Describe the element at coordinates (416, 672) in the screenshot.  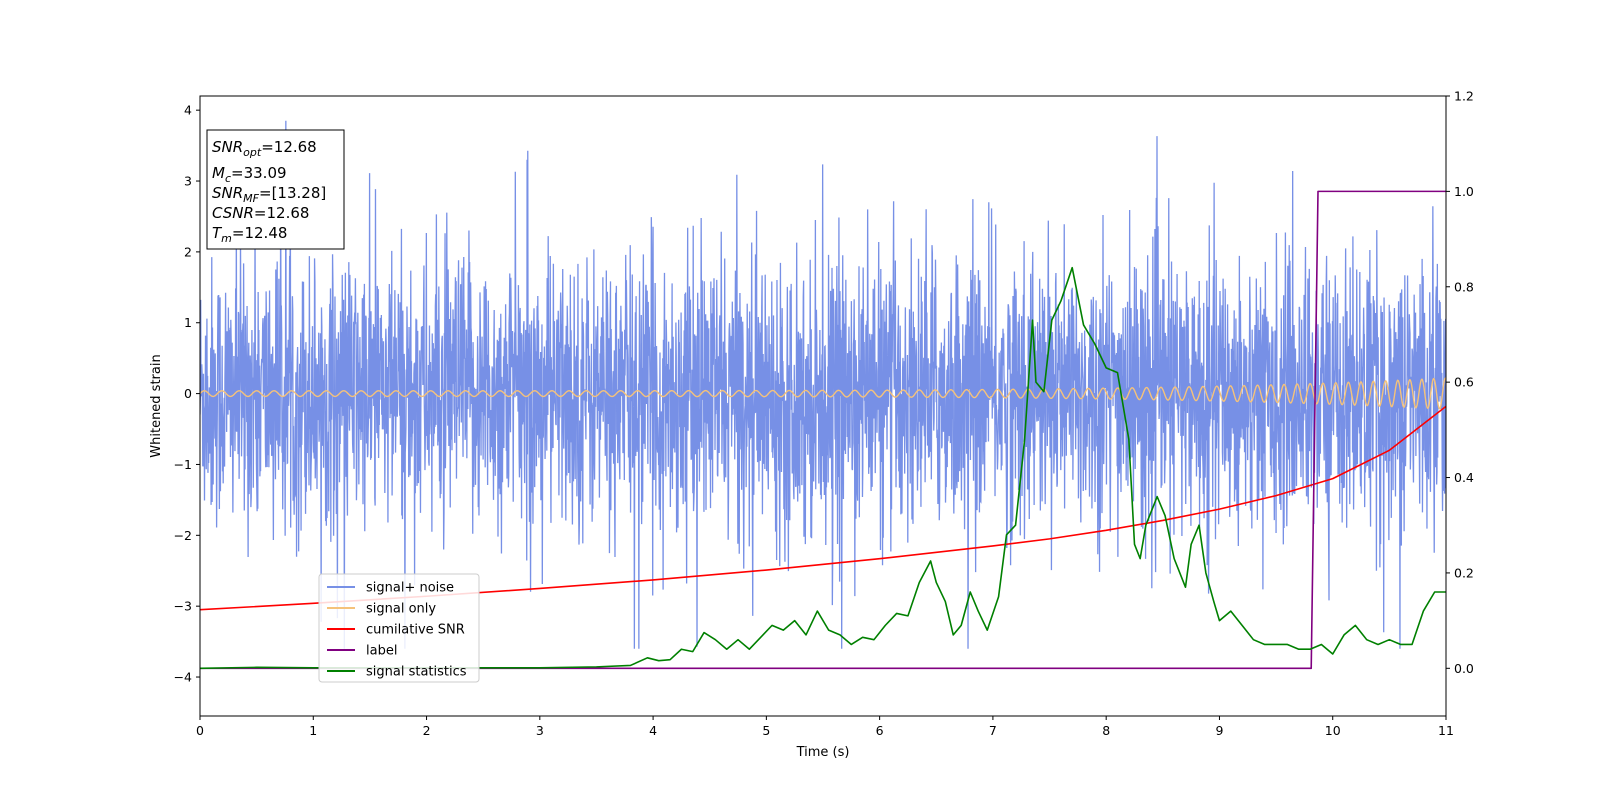
I see `legend-label: signal statistics` at that location.